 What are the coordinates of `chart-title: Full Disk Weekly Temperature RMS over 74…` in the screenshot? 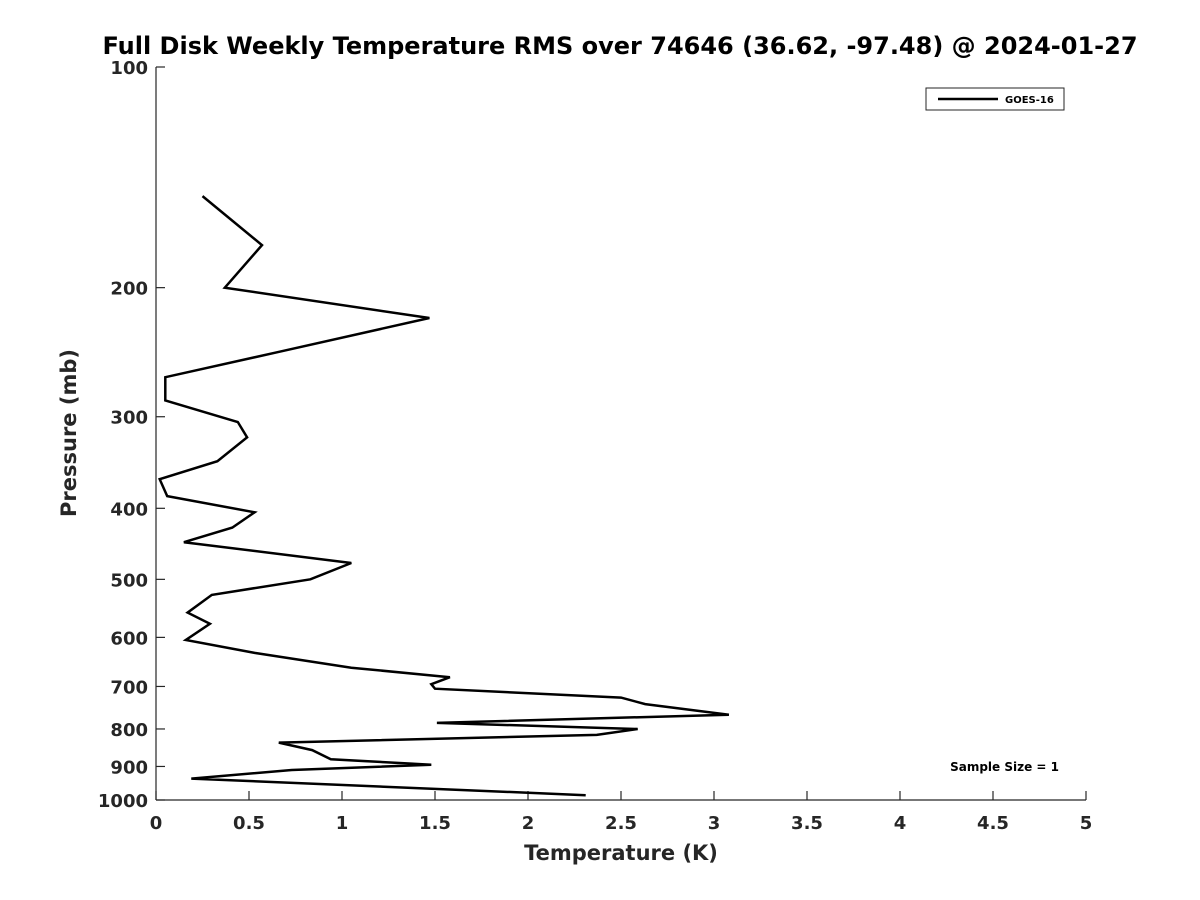 It's located at (619, 46).